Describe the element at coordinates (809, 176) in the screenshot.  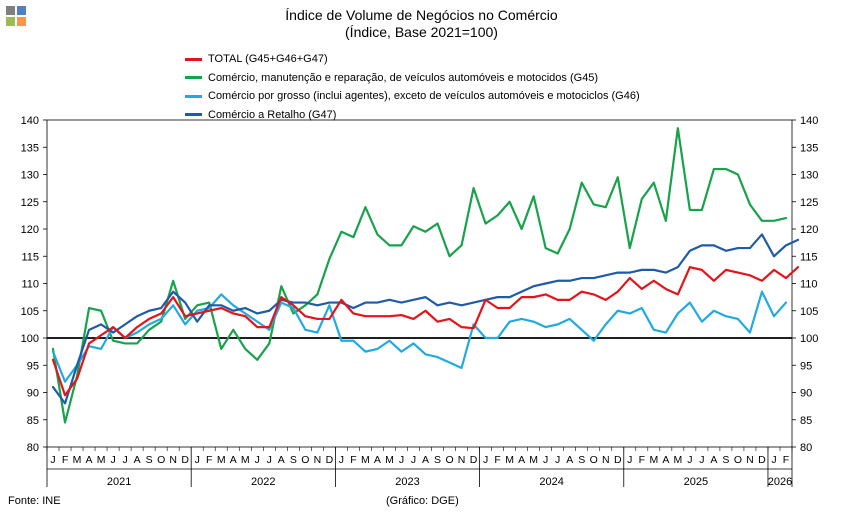
I see `y-tick-label-right: 130` at that location.